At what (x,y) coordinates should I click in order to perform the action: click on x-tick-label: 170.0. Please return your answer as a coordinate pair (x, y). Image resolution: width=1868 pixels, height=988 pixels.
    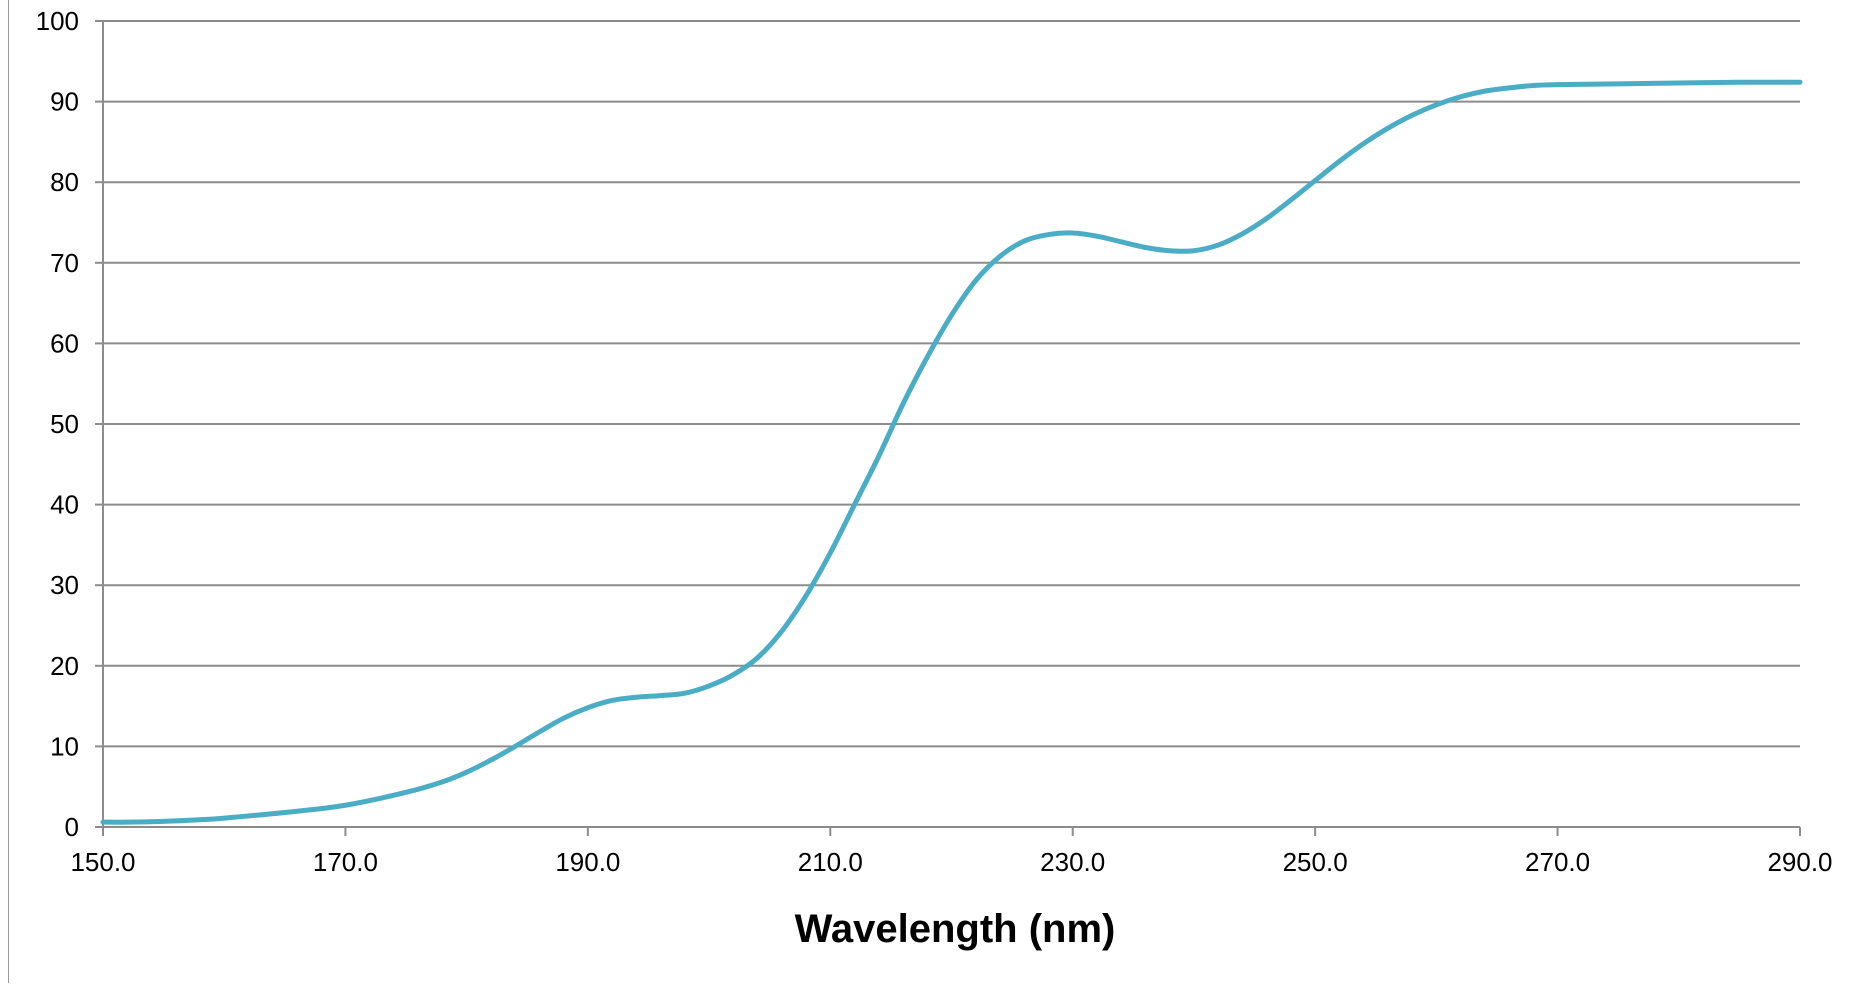
    Looking at the image, I should click on (345, 862).